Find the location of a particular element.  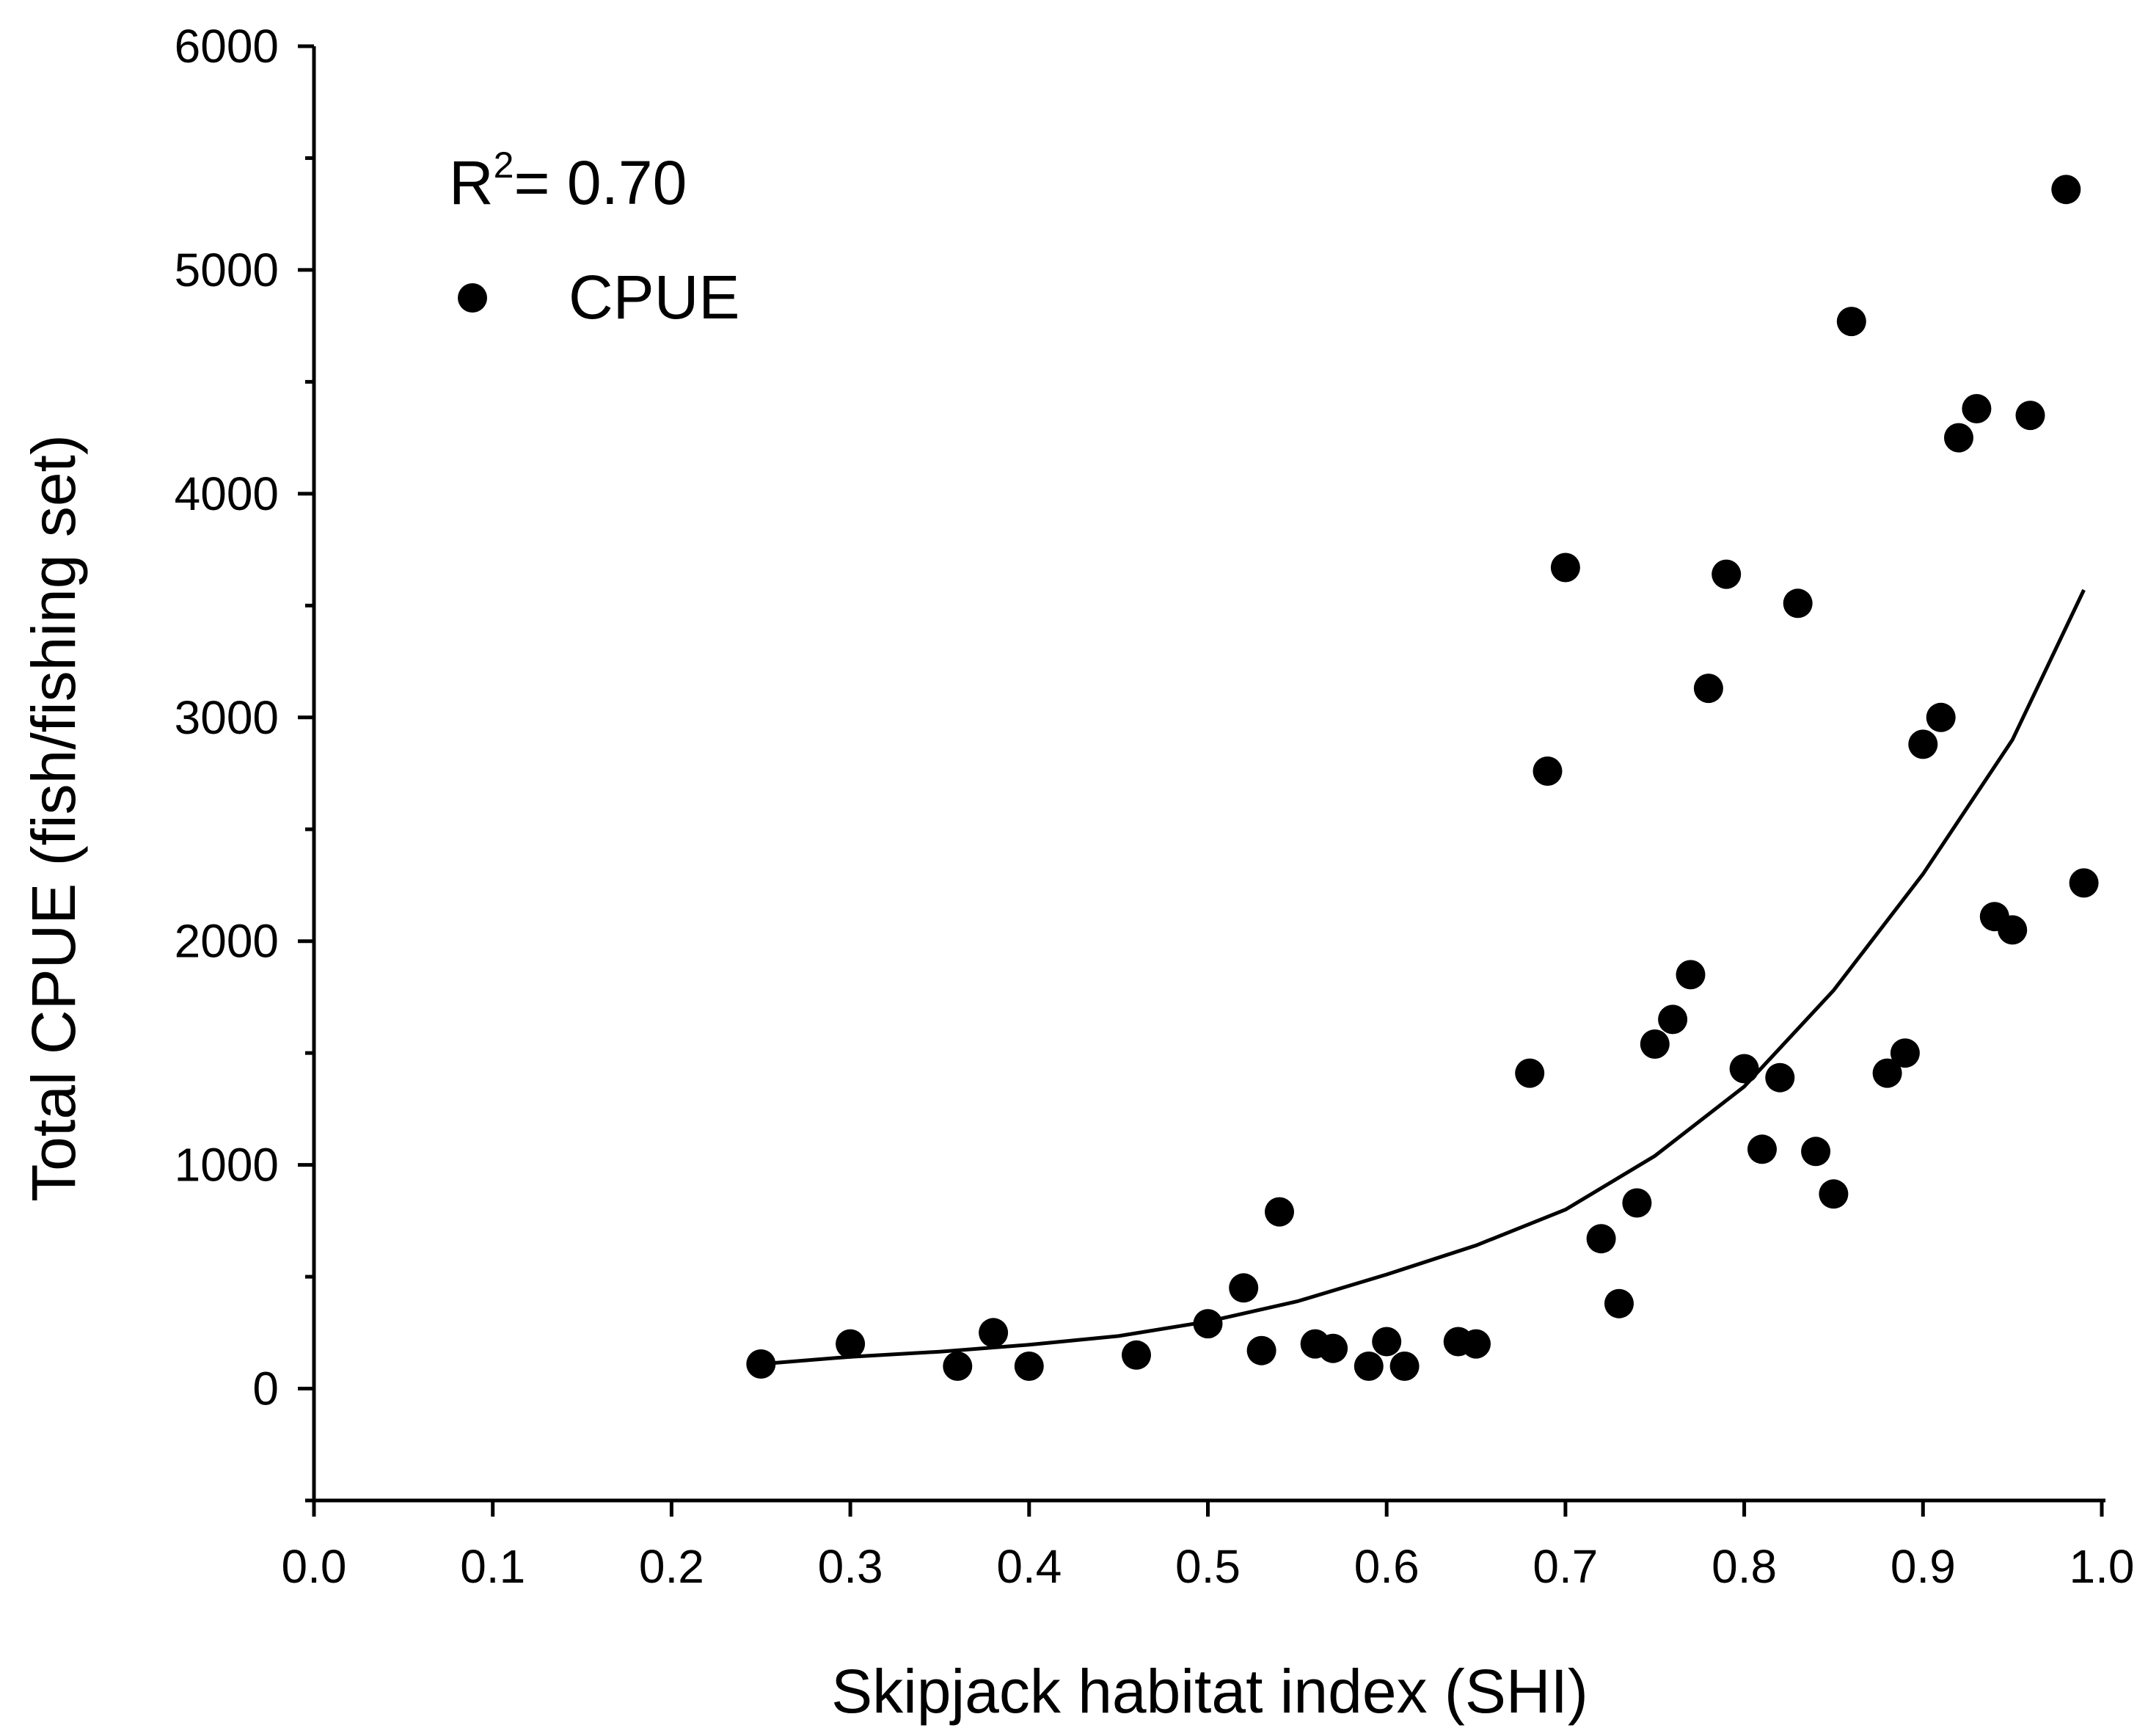

x-tick-label: 0.0 is located at coordinates (314, 1566).